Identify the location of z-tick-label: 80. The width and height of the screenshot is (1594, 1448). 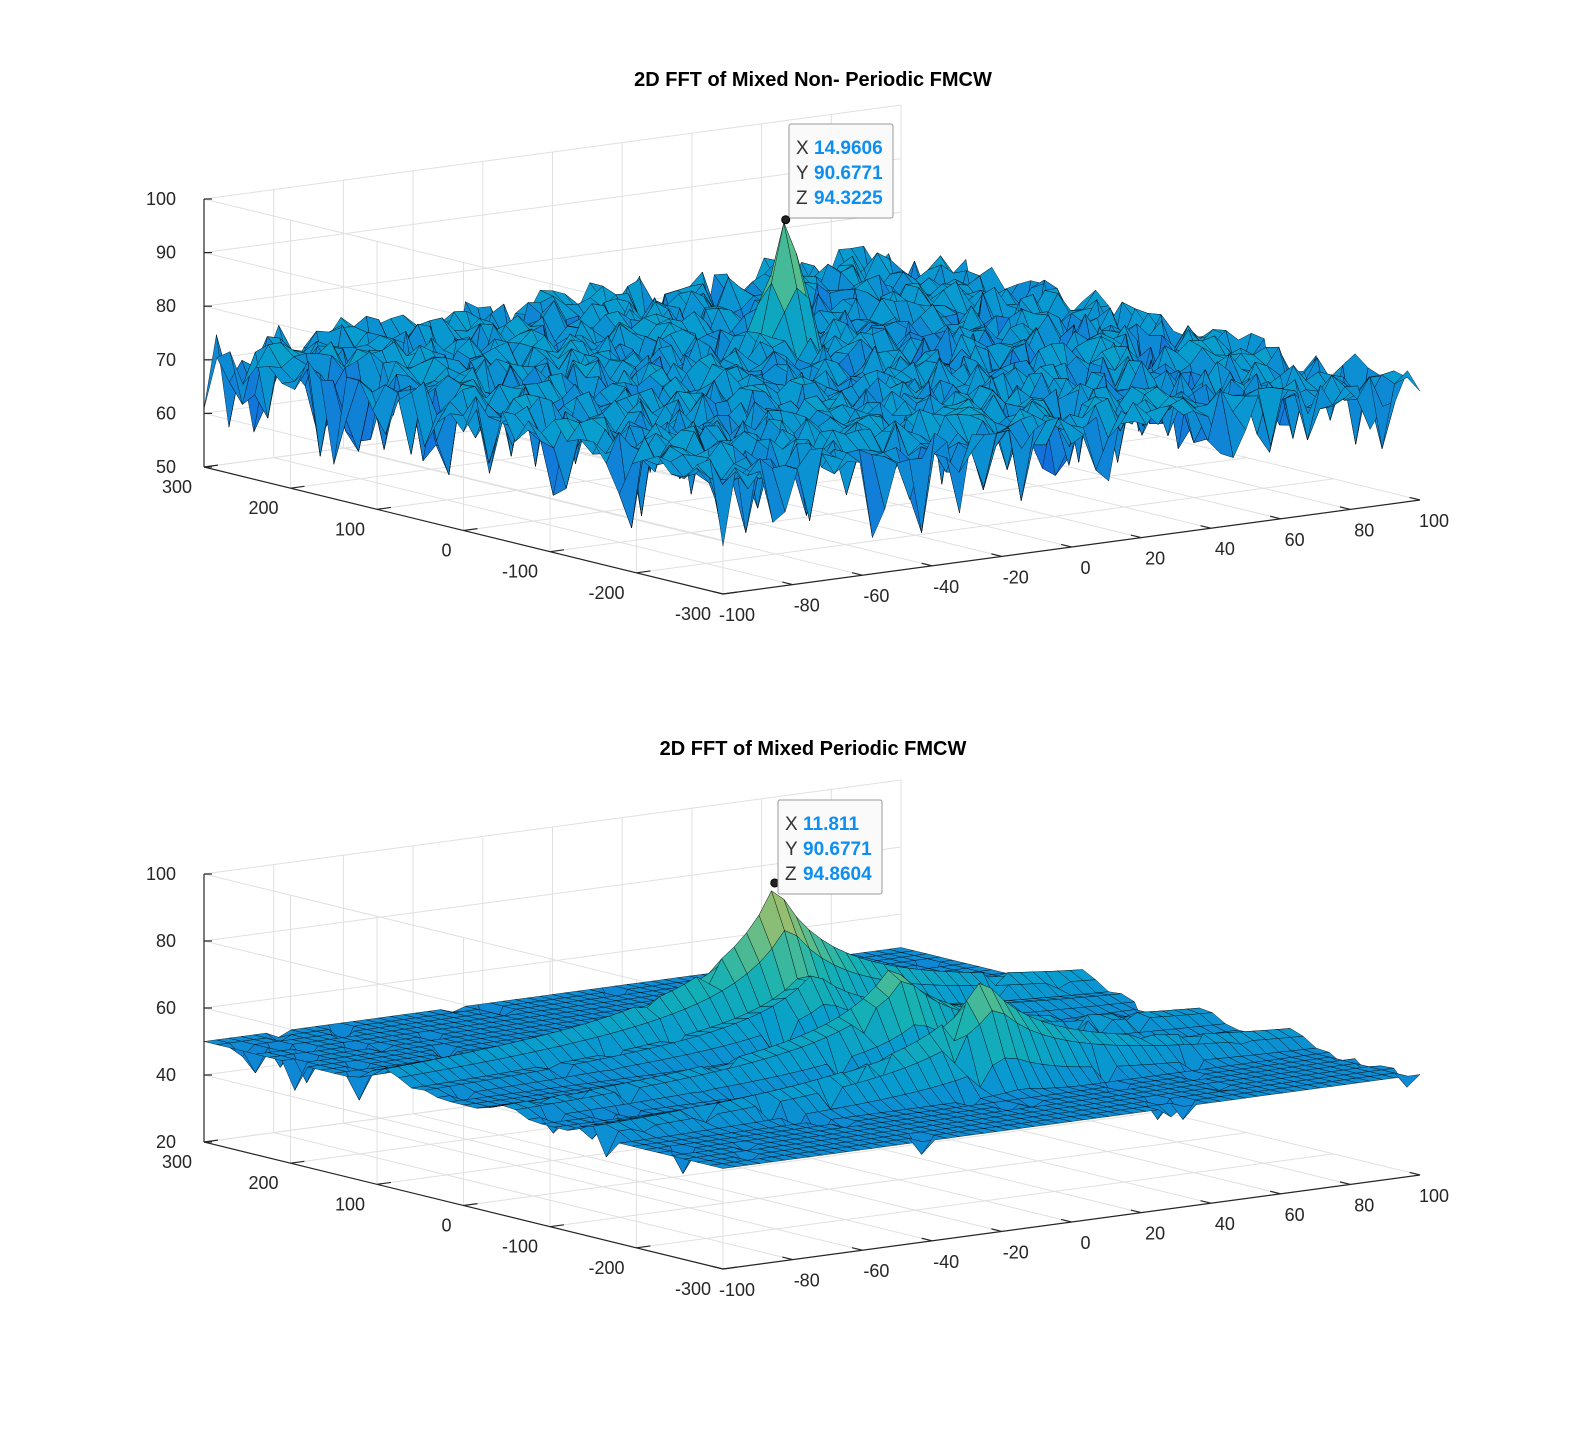
(166, 941).